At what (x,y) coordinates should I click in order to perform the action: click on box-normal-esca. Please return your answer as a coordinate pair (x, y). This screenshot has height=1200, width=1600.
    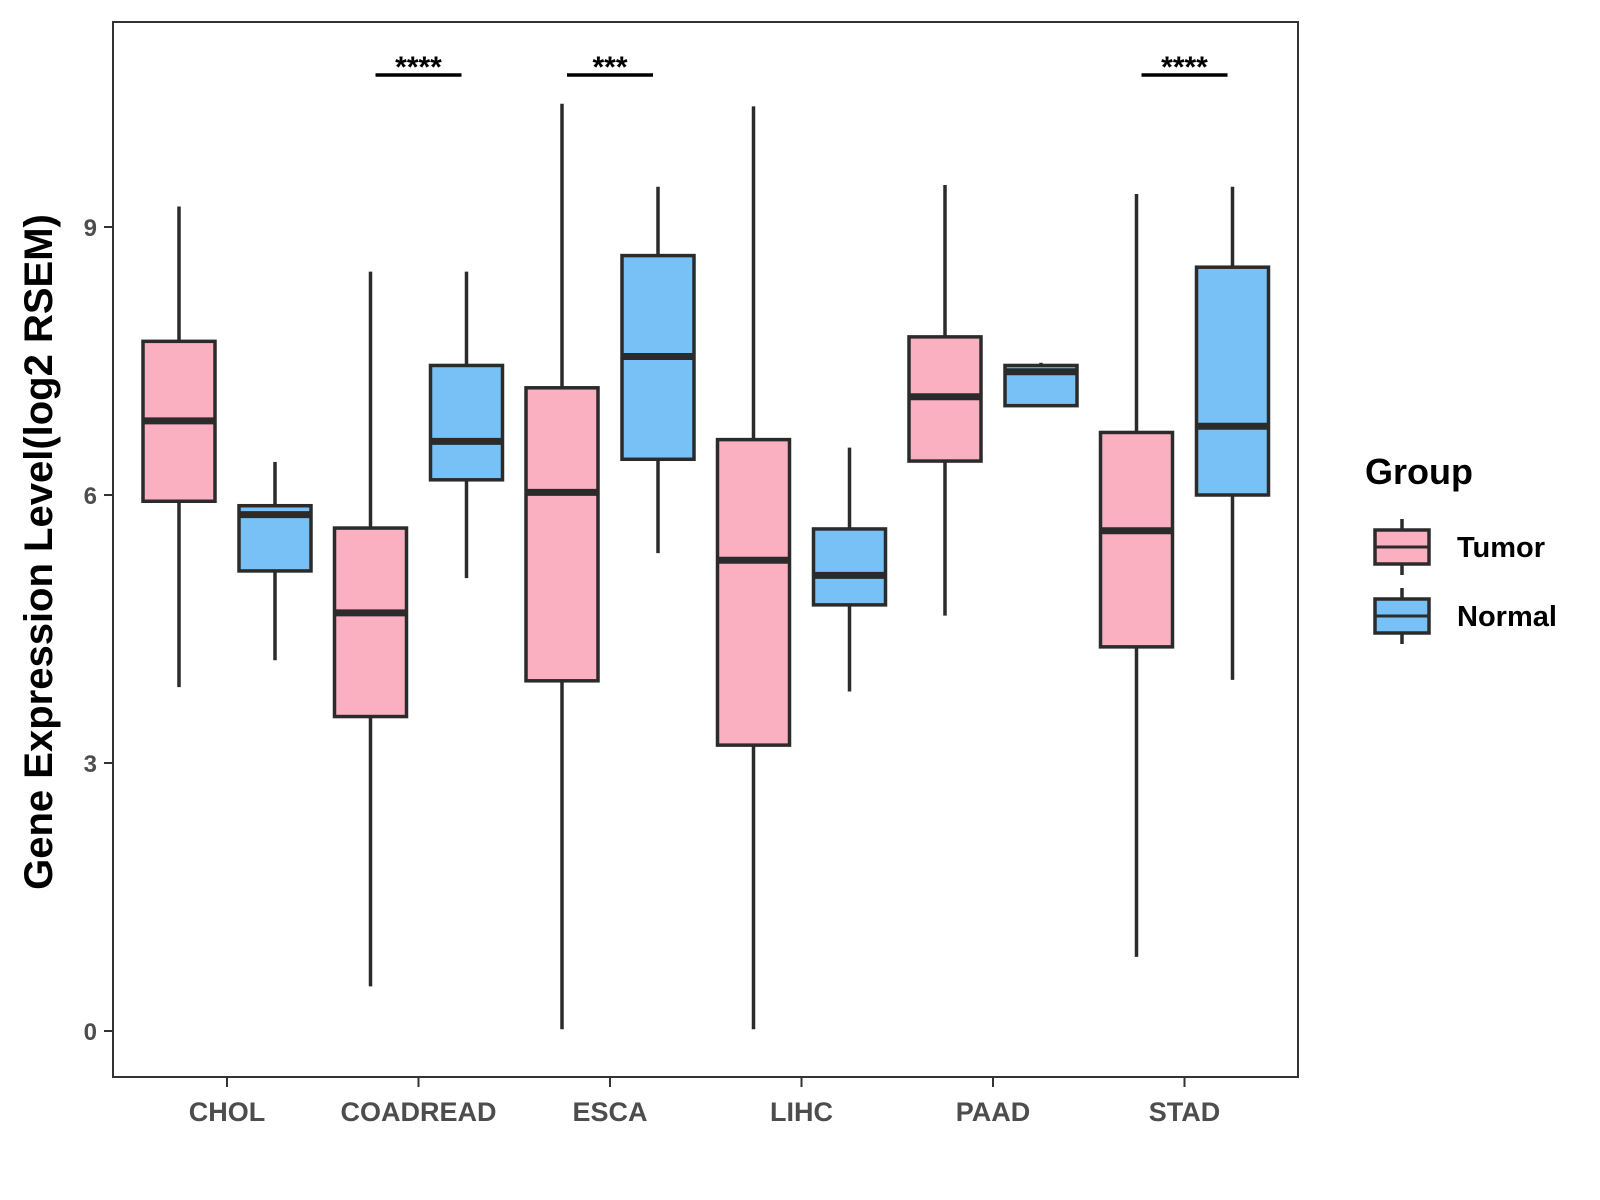
    Looking at the image, I should click on (658, 370).